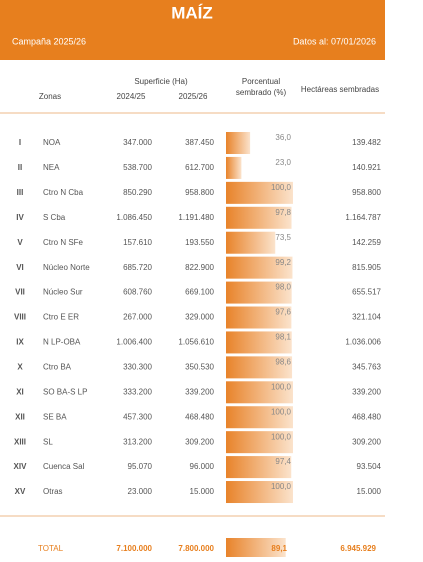 The image size is (423, 562). What do you see at coordinates (134, 548) in the screenshot?
I see `total-prev: 7.100.000` at bounding box center [134, 548].